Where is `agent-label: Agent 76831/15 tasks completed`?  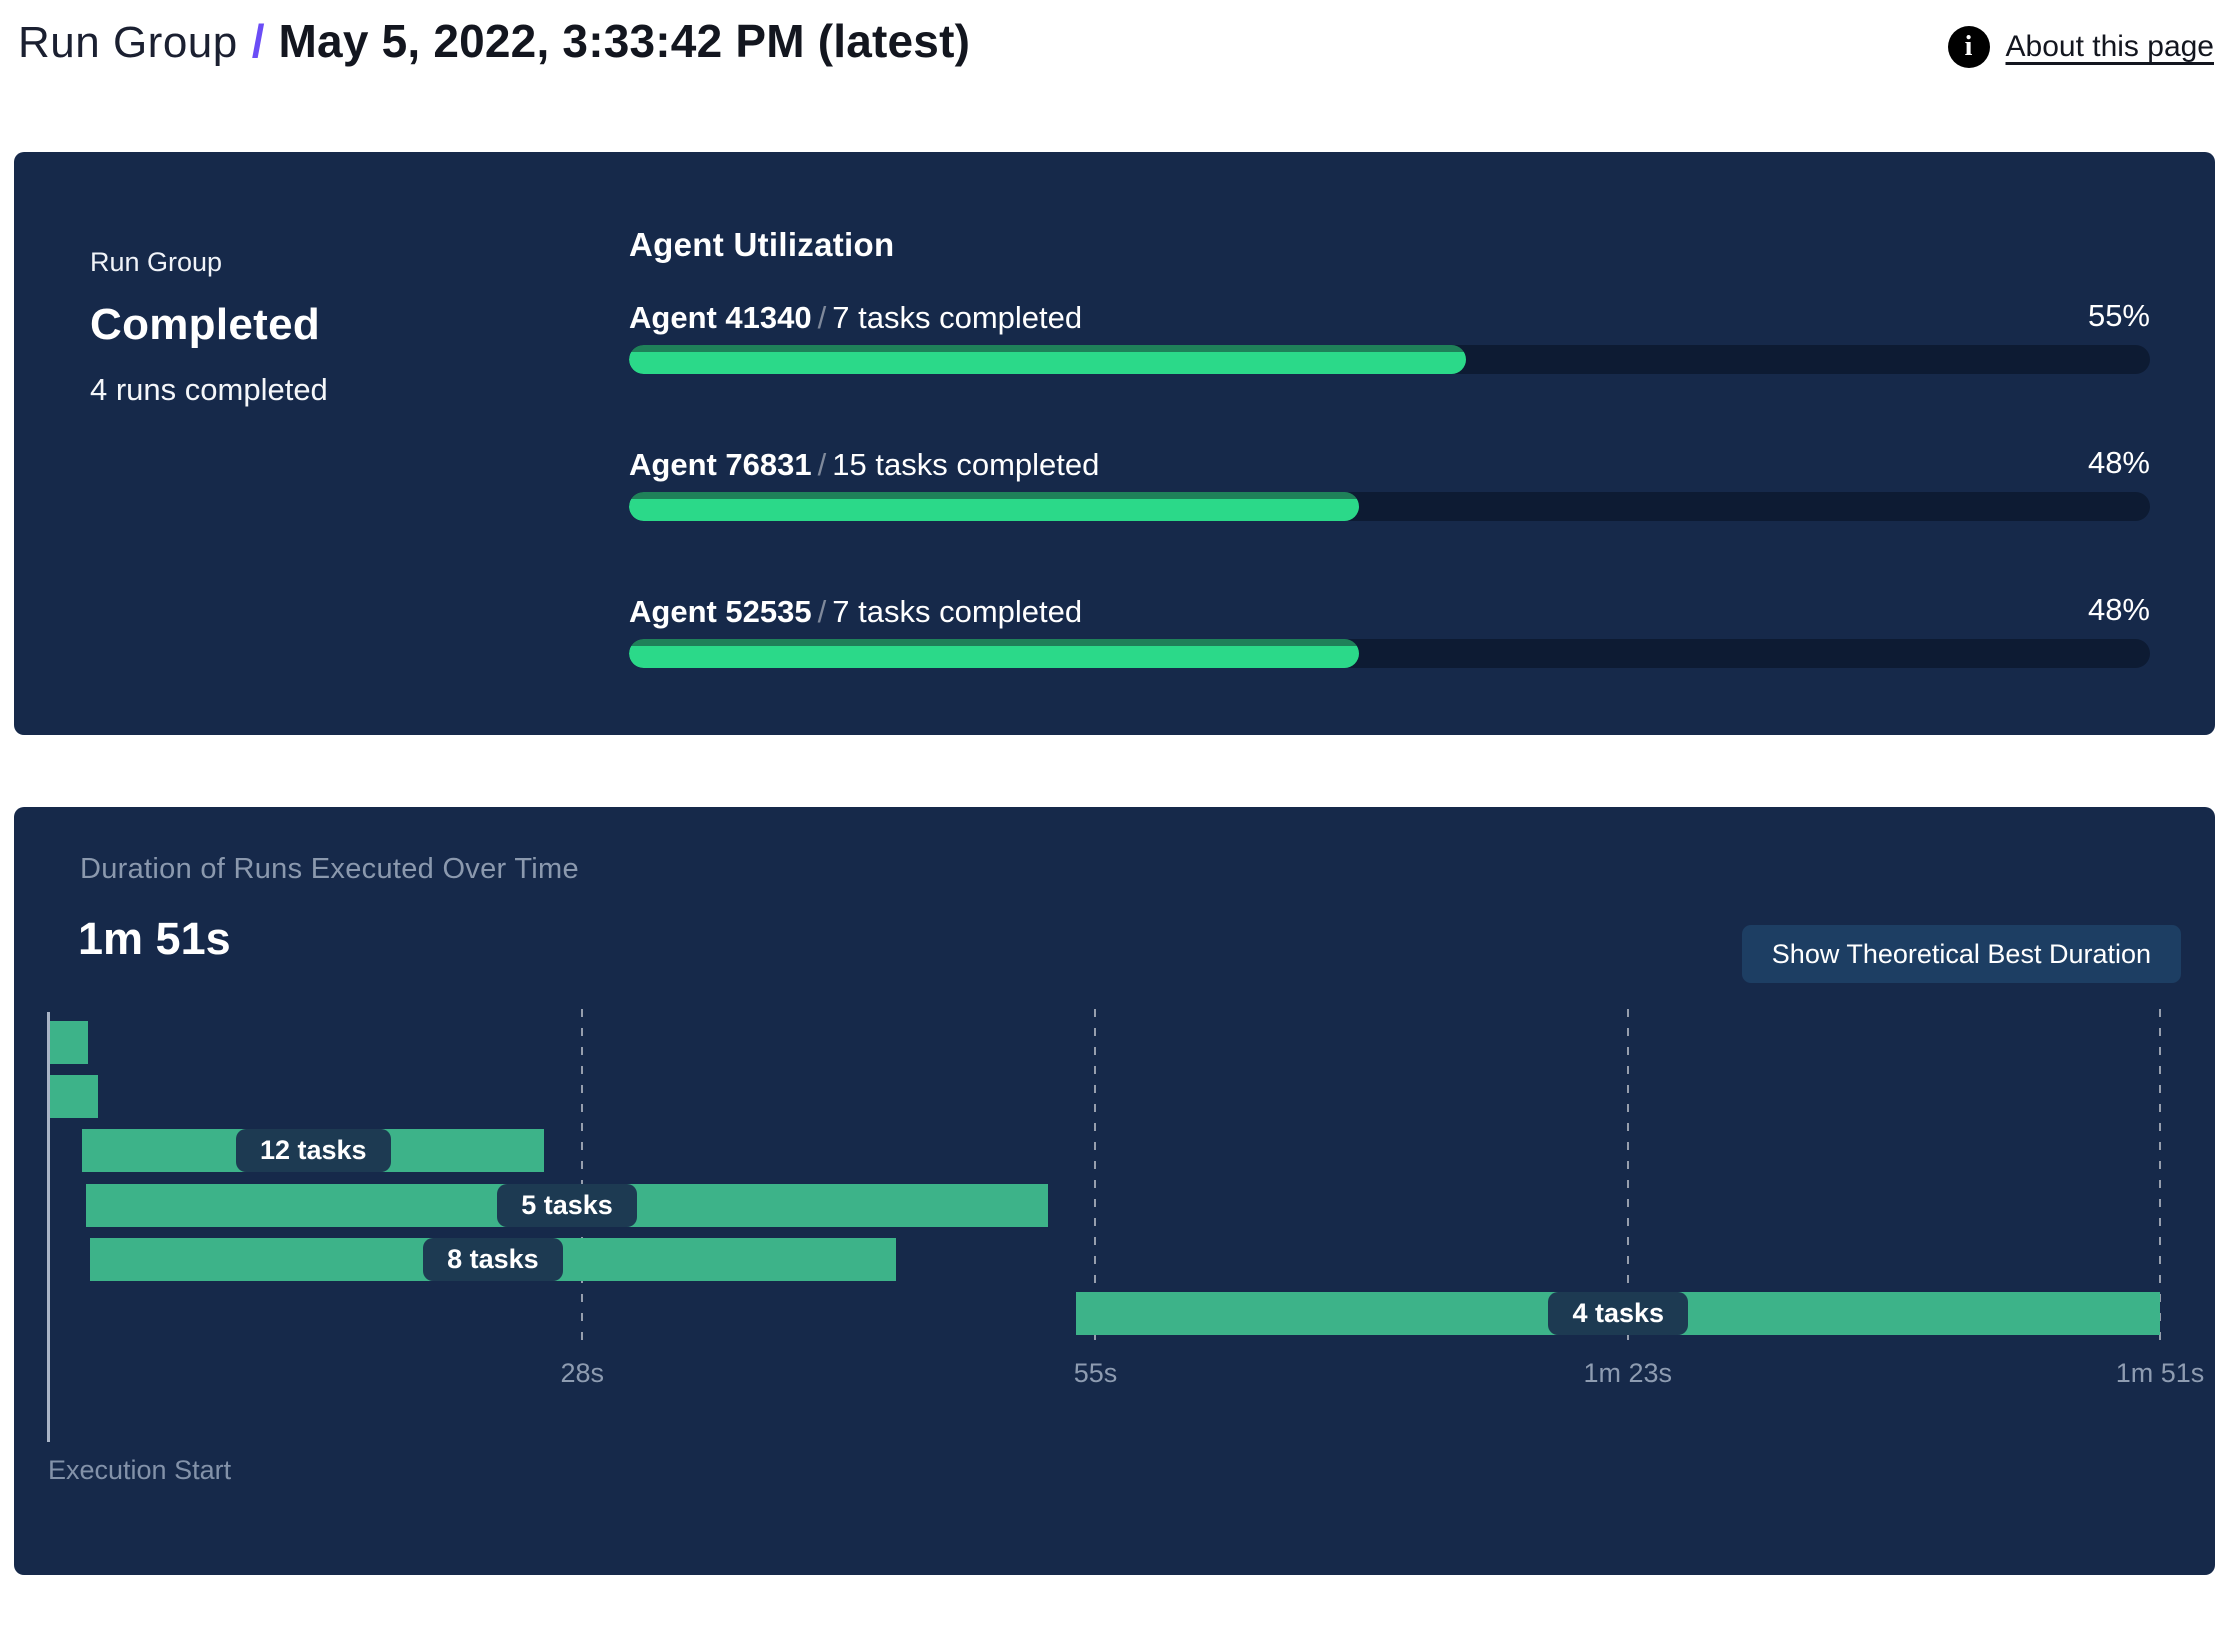 agent-label: Agent 76831/15 tasks completed is located at coordinates (1389, 465).